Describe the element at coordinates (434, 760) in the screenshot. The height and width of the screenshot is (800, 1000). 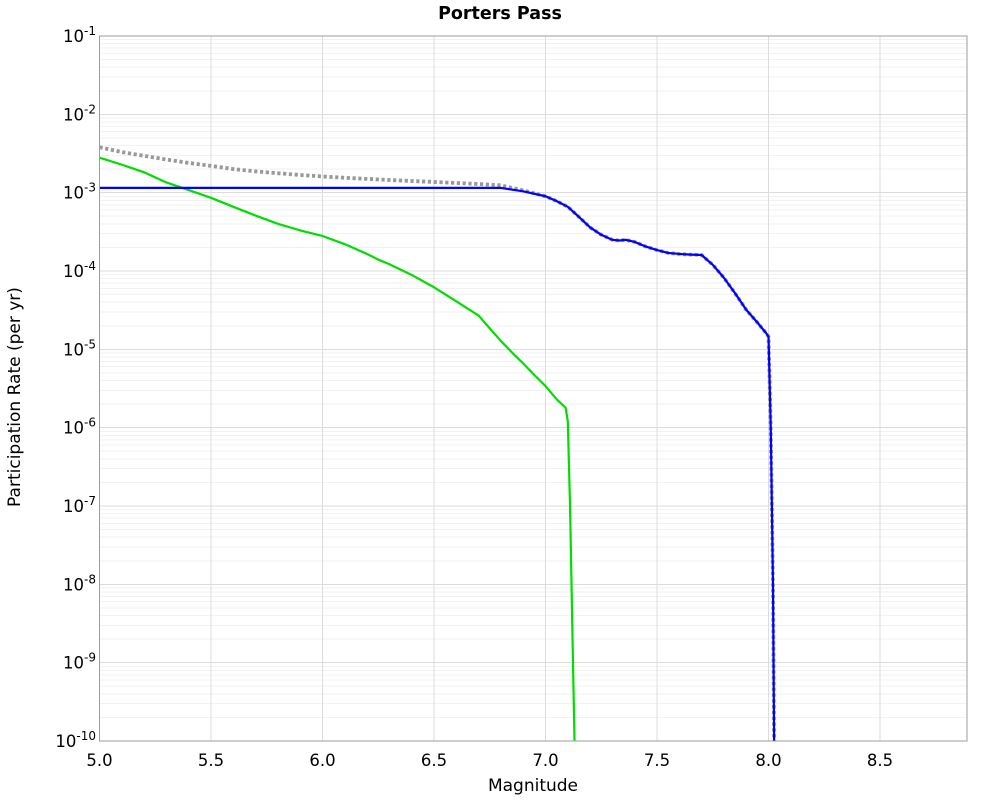
I see `x-tick-label: 6.5` at that location.